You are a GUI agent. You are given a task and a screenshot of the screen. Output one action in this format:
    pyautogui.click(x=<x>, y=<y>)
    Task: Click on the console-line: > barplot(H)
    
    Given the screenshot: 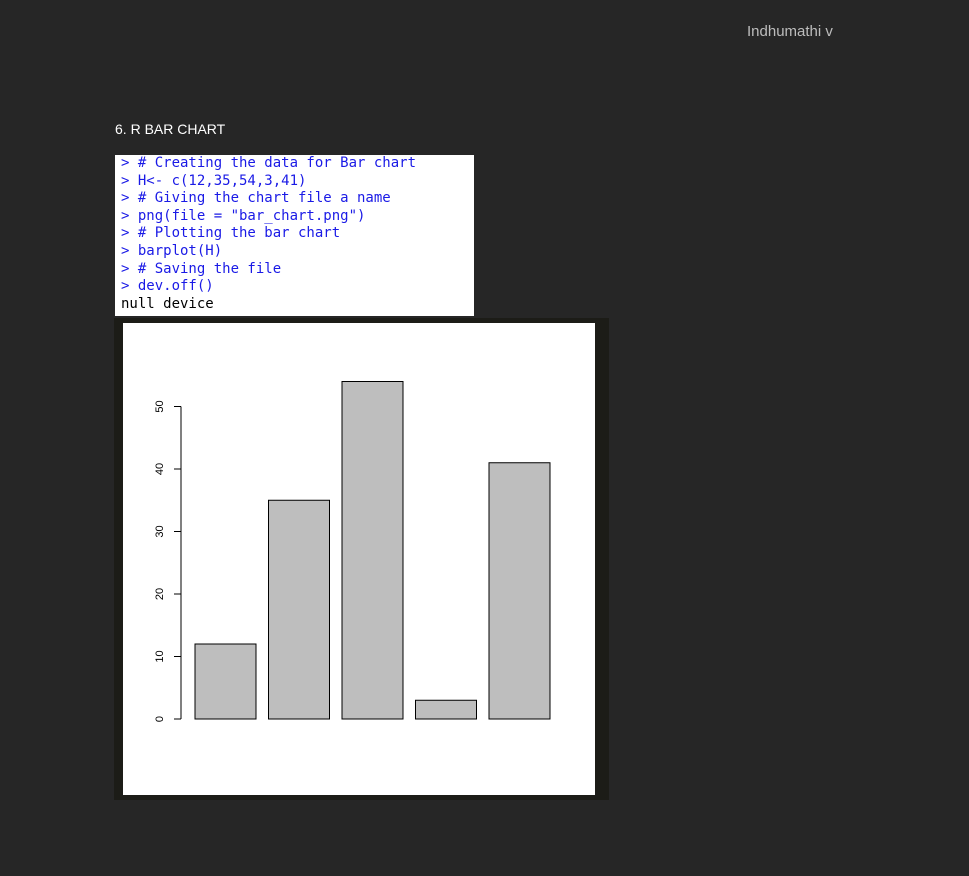 What is the action you would take?
    pyautogui.click(x=172, y=250)
    